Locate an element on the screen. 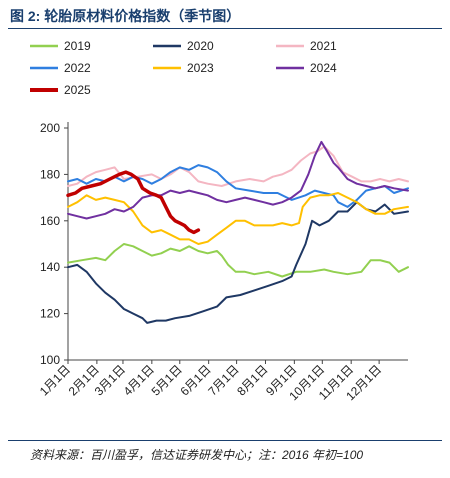 This screenshot has height=478, width=450. series-line-2021 is located at coordinates (238, 166).